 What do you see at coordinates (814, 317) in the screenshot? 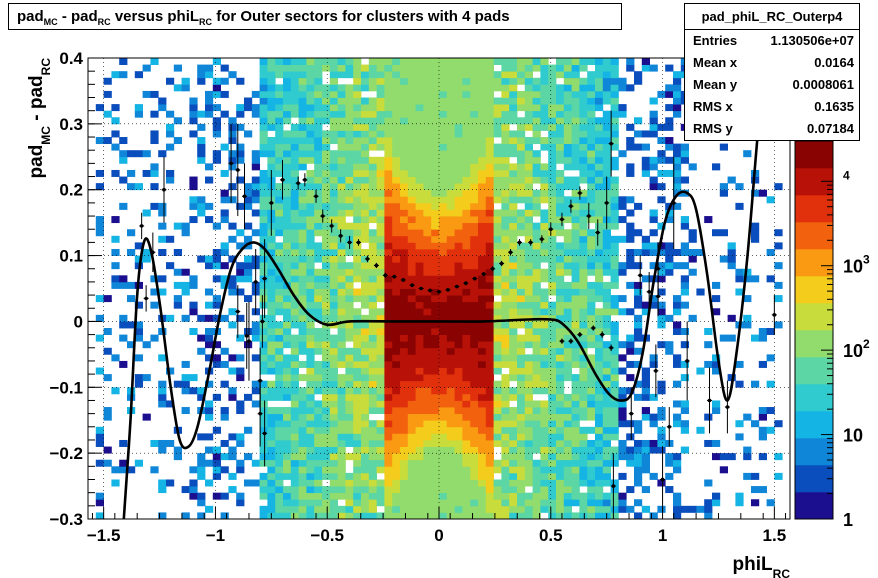
I see `palette-swatch` at bounding box center [814, 317].